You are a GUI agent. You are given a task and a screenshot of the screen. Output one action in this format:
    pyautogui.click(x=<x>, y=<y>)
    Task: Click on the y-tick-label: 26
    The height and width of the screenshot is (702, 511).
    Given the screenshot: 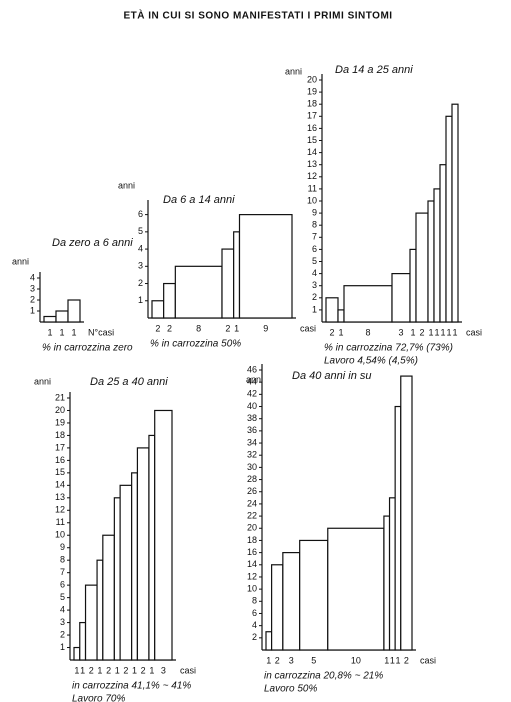 What is the action you would take?
    pyautogui.click(x=252, y=491)
    